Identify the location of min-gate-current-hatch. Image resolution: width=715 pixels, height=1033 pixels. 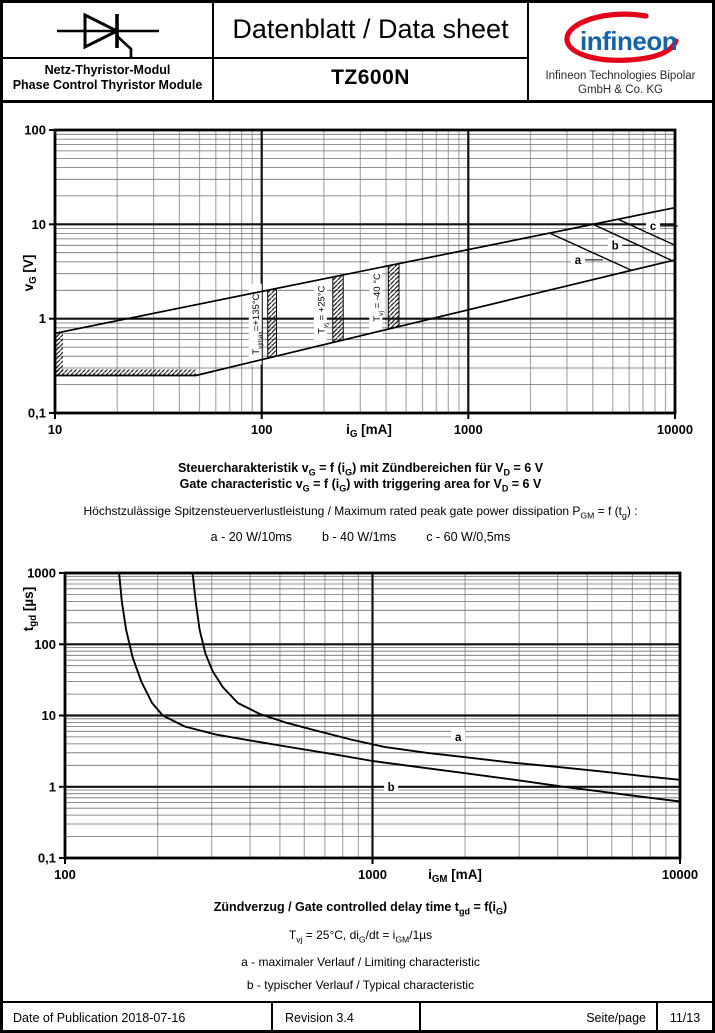
(59, 354).